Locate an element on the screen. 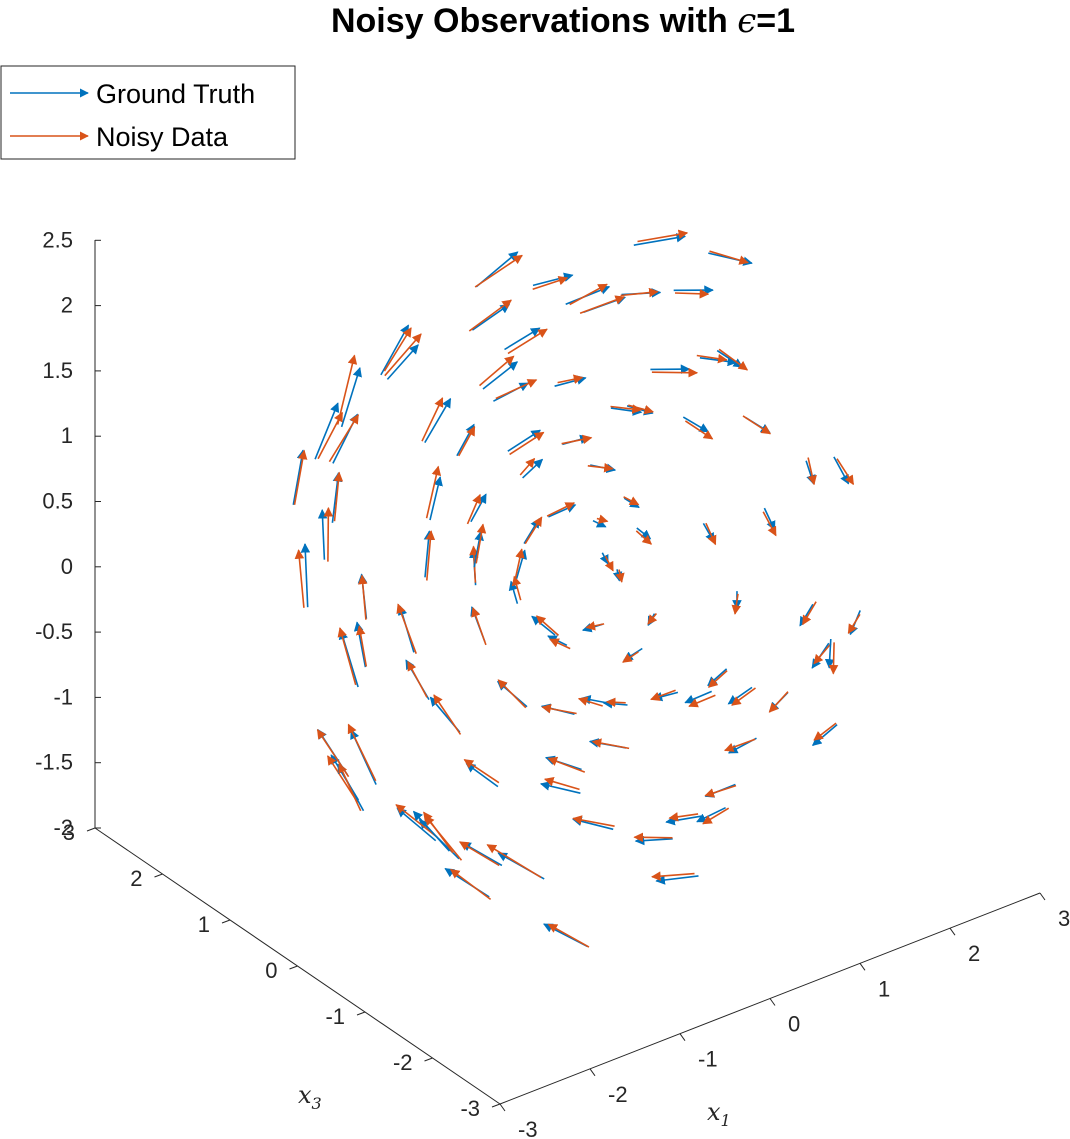  x-tick-label: -1 is located at coordinates (708, 1059).